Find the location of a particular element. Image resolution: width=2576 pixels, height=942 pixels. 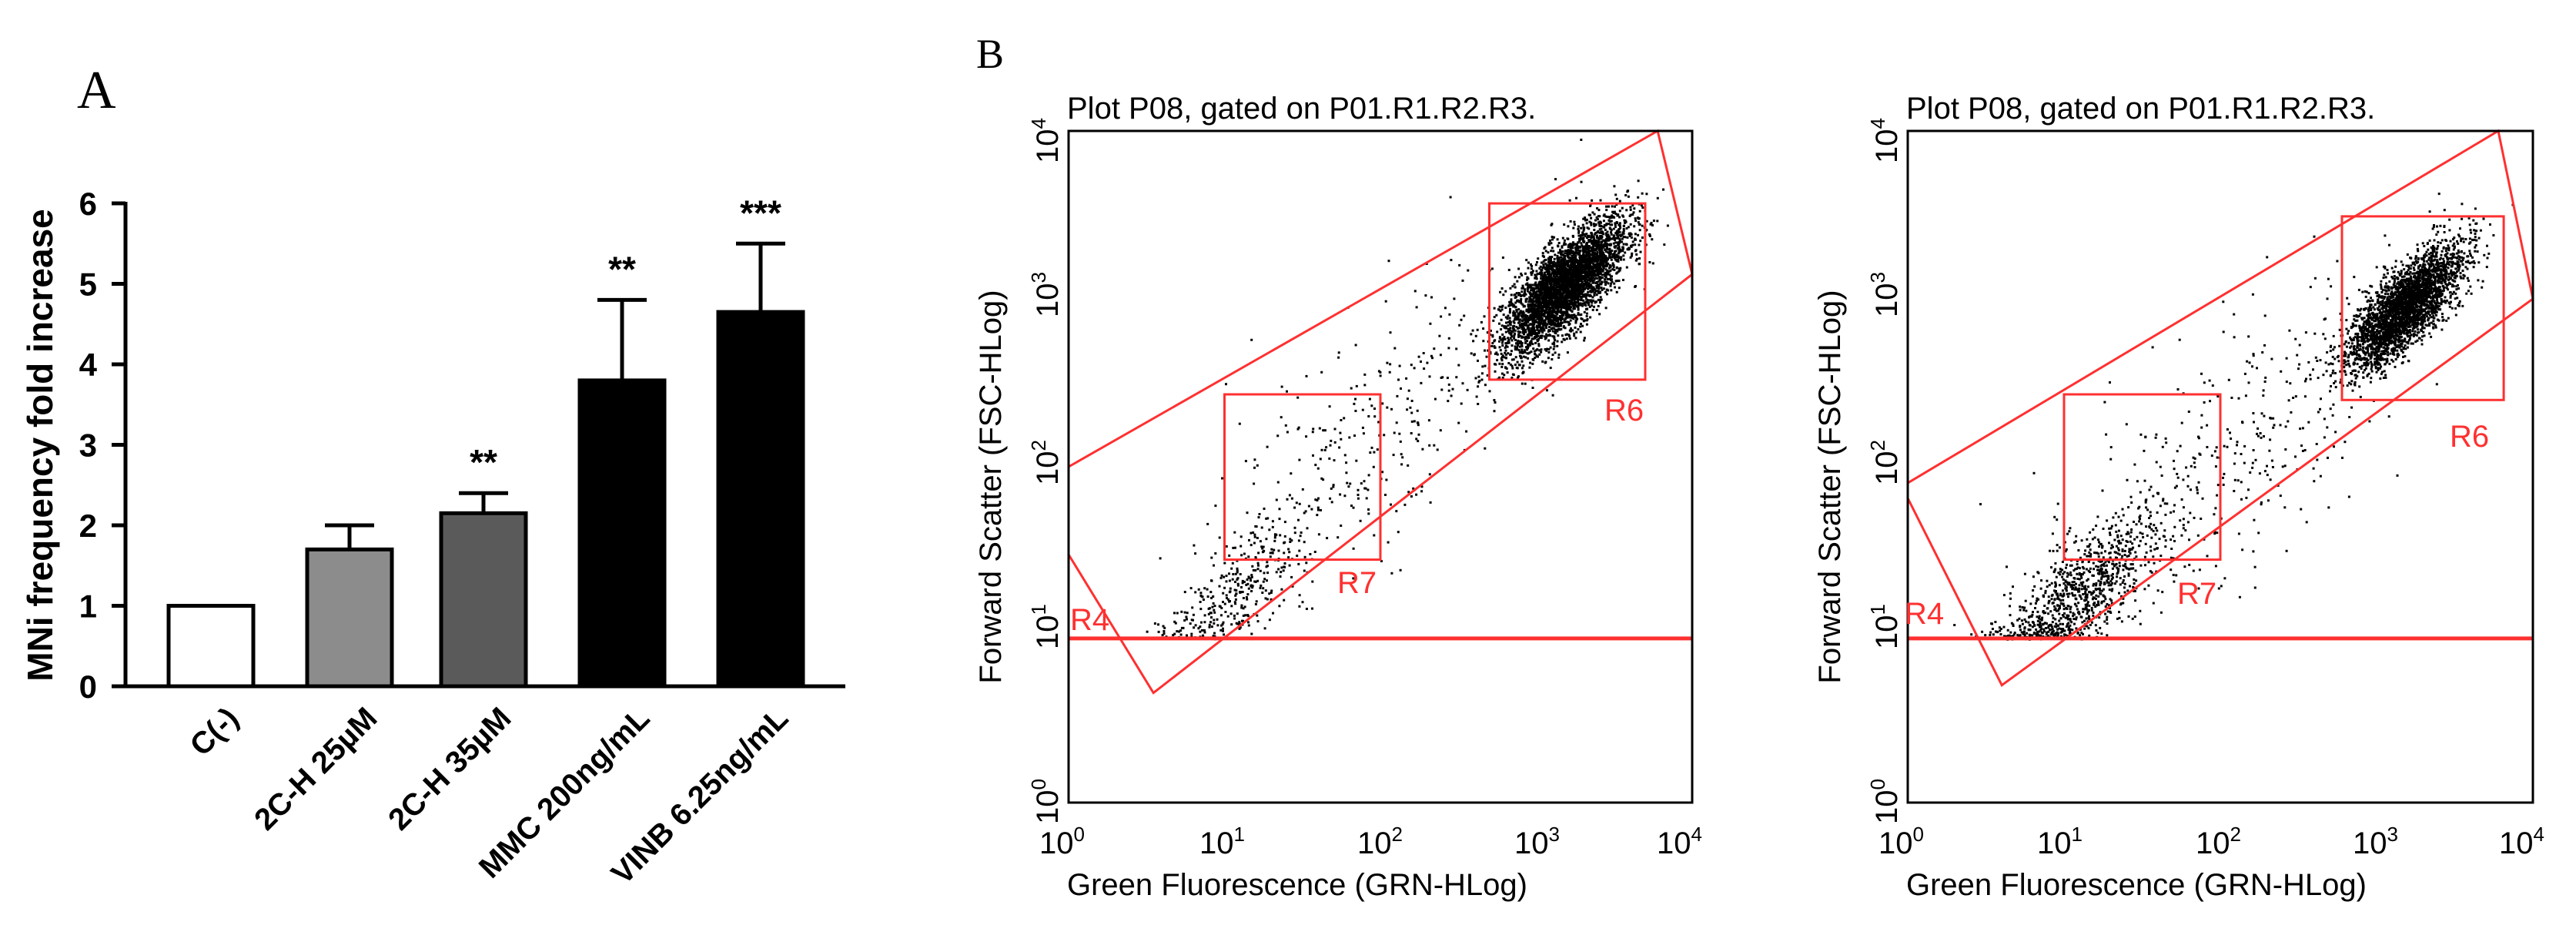

region-label-r4: R4 is located at coordinates (1089, 620).